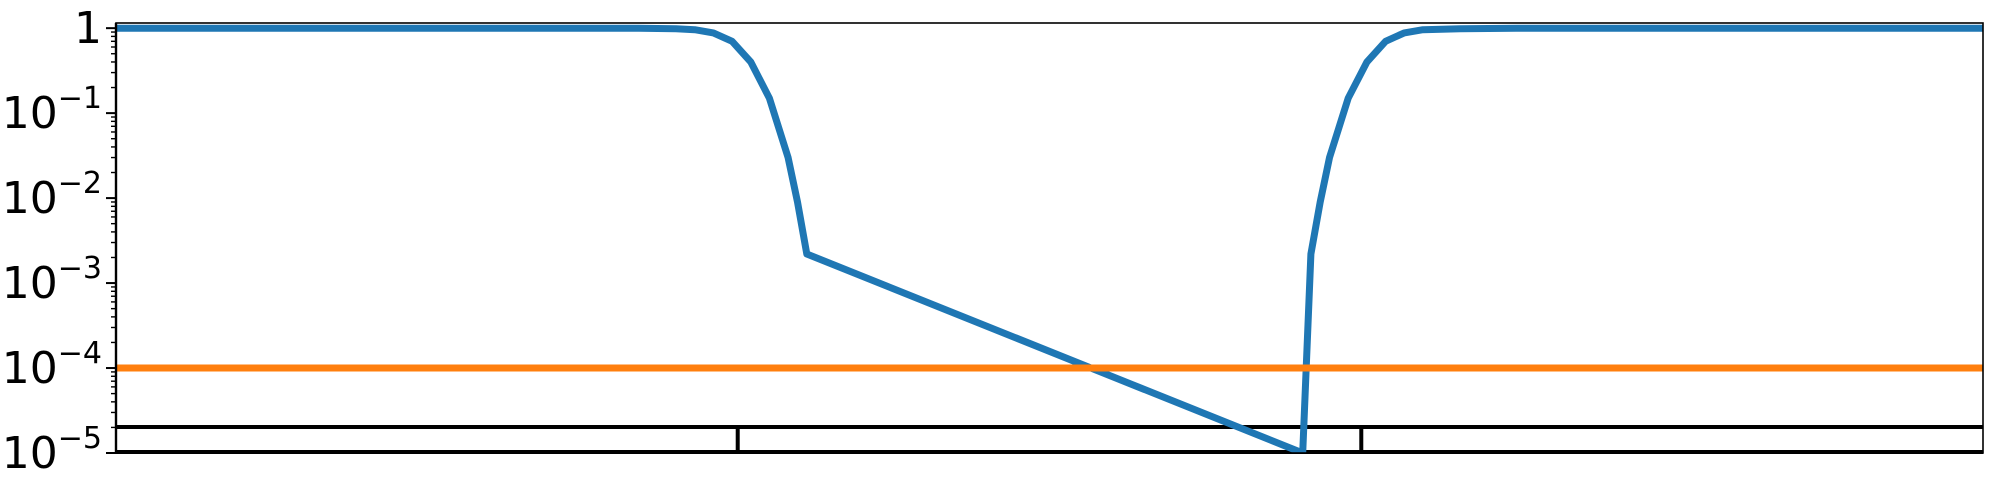  I want to click on segment-bar, so click(1049, 439).